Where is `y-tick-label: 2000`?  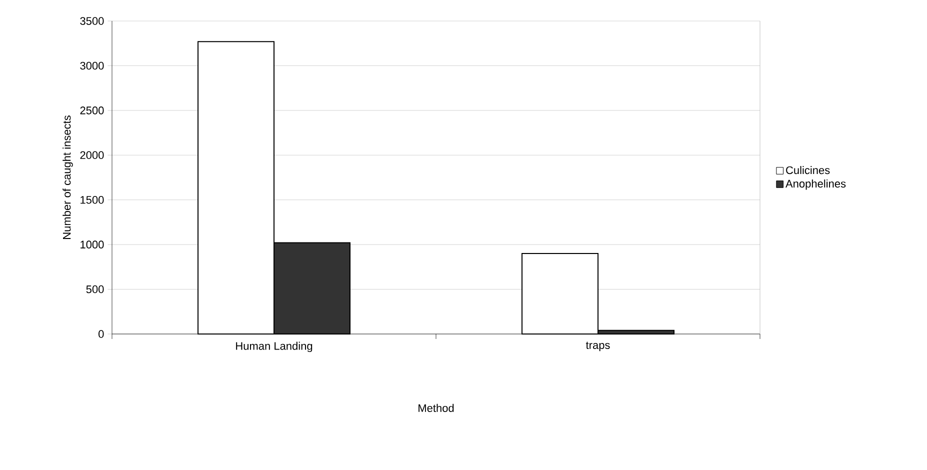 y-tick-label: 2000 is located at coordinates (92, 155).